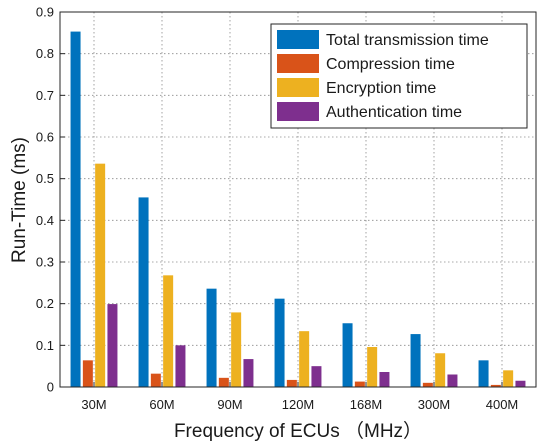 The image size is (550, 448). Describe the element at coordinates (161, 404) in the screenshot. I see `x-tick-label: 60M` at that location.